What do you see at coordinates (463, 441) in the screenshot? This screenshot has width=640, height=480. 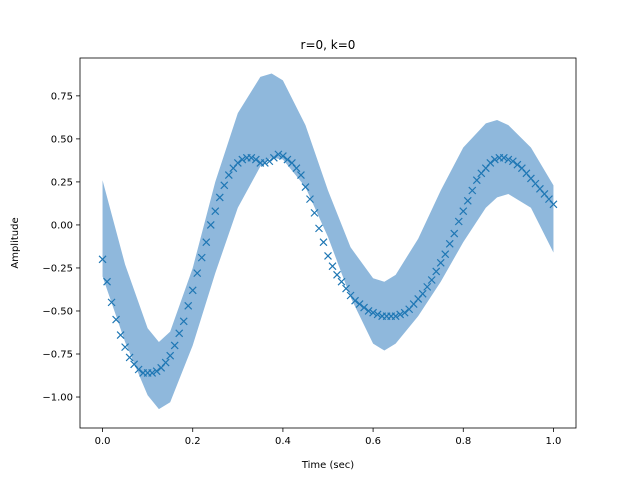 I see `x-tick-label: 0.8` at bounding box center [463, 441].